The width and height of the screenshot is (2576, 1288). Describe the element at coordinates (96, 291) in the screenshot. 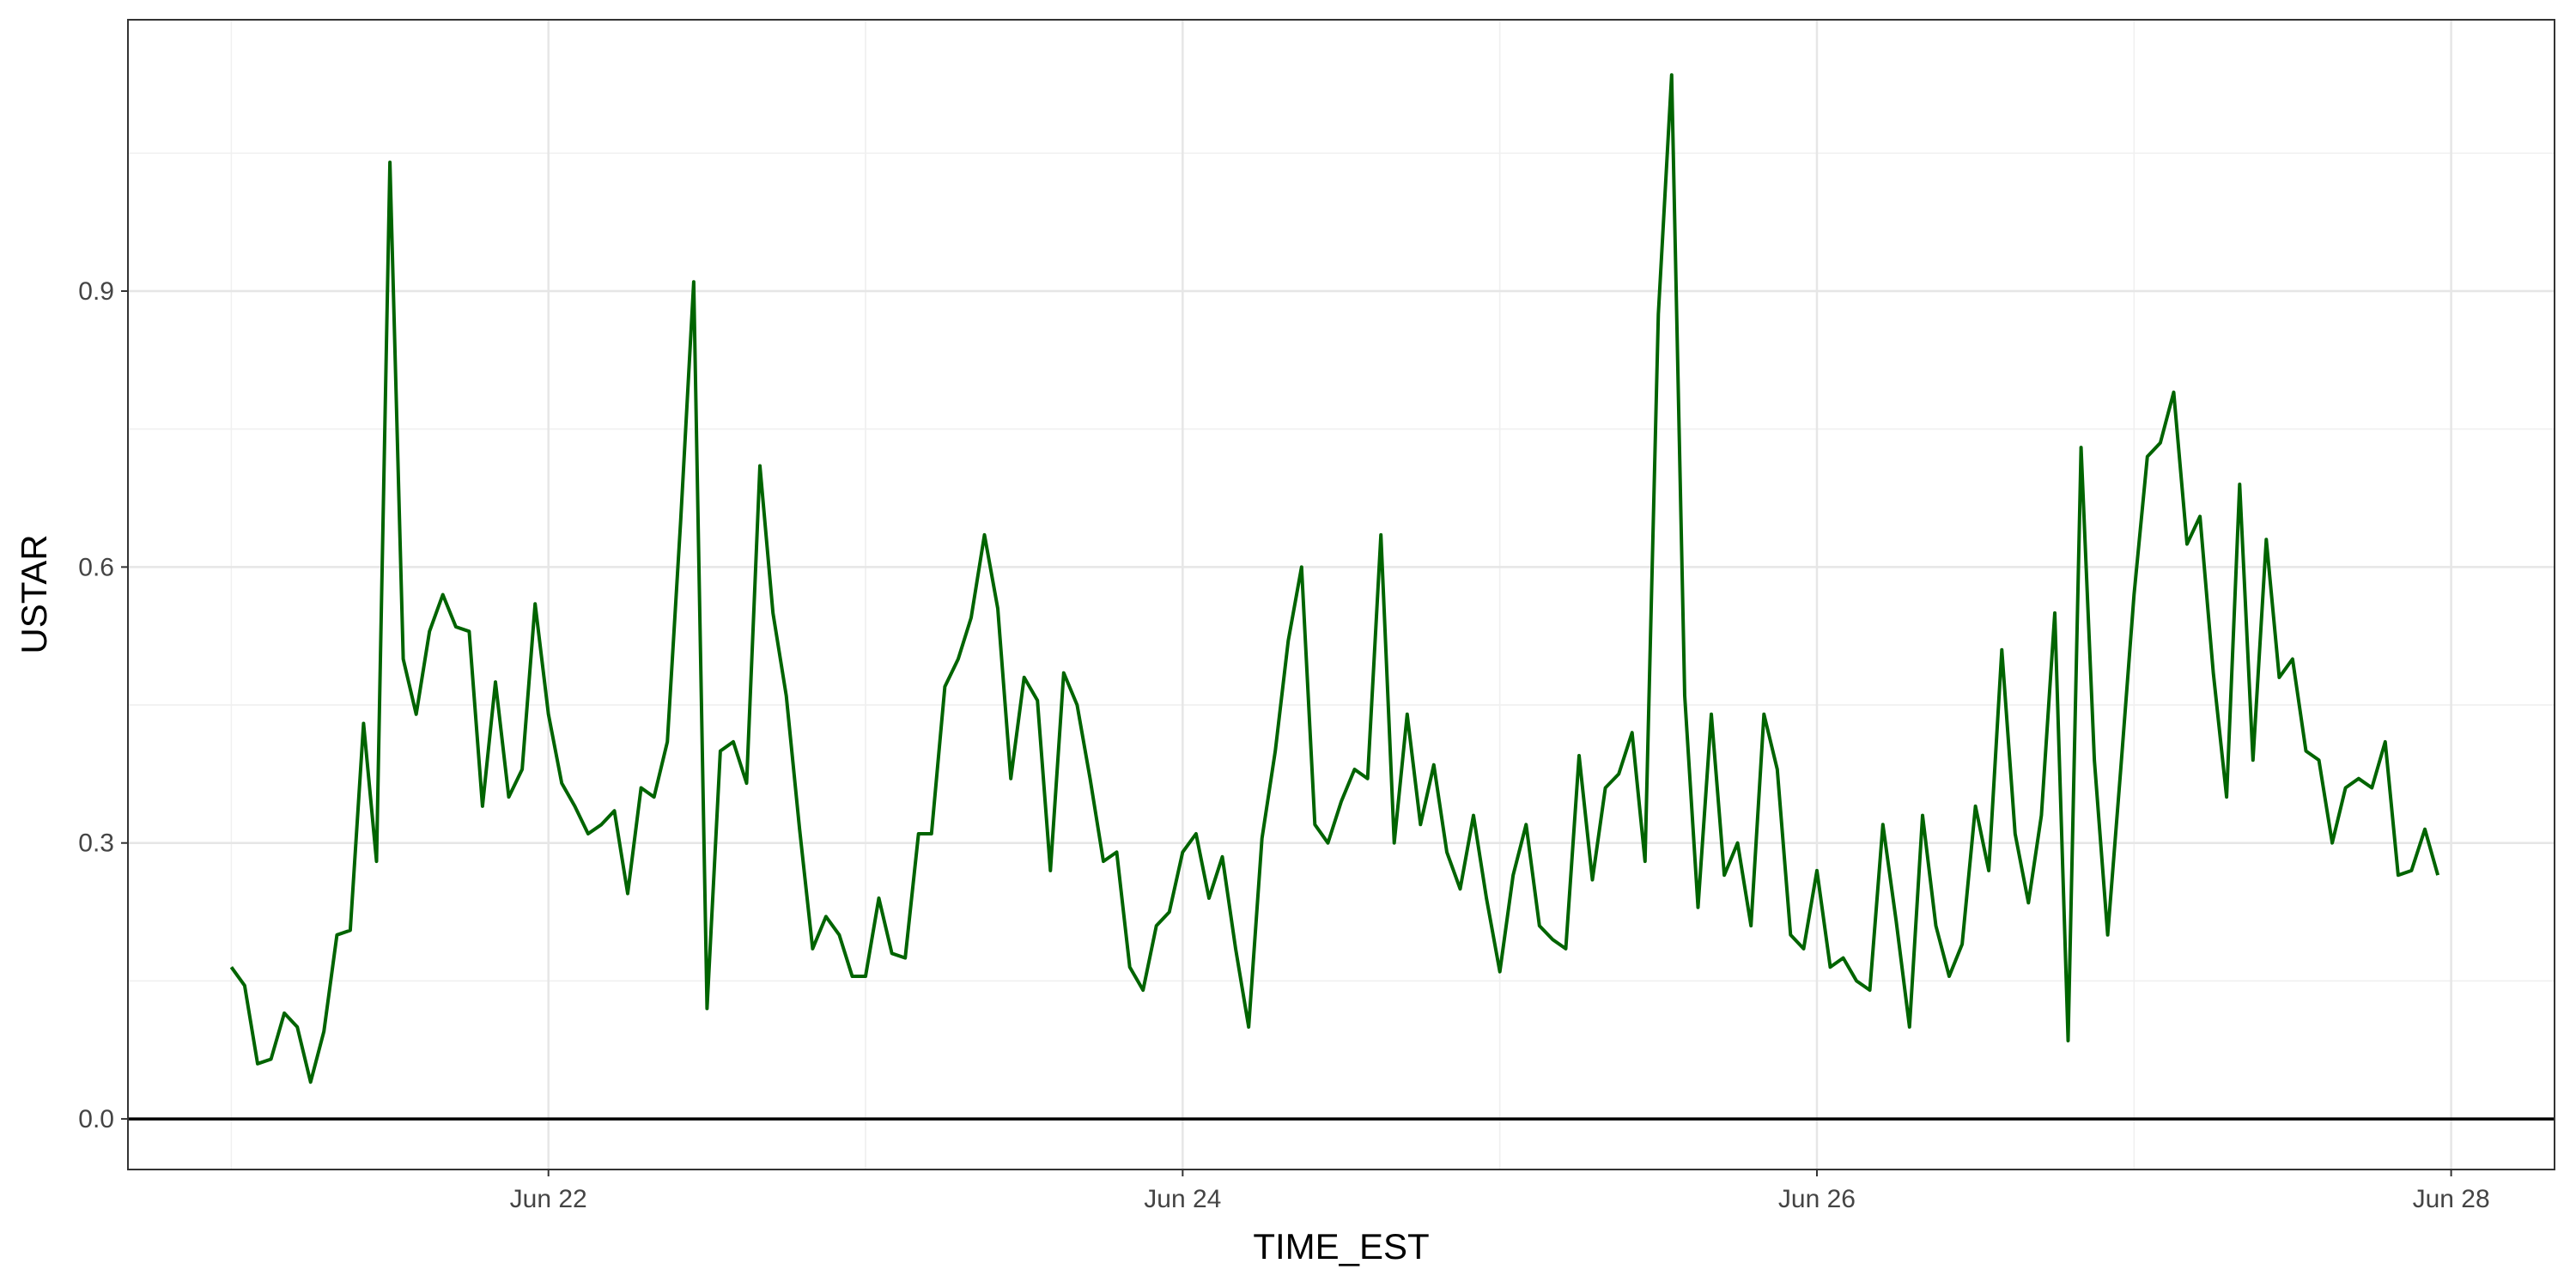

I see `y-tick-label: 0.9` at that location.